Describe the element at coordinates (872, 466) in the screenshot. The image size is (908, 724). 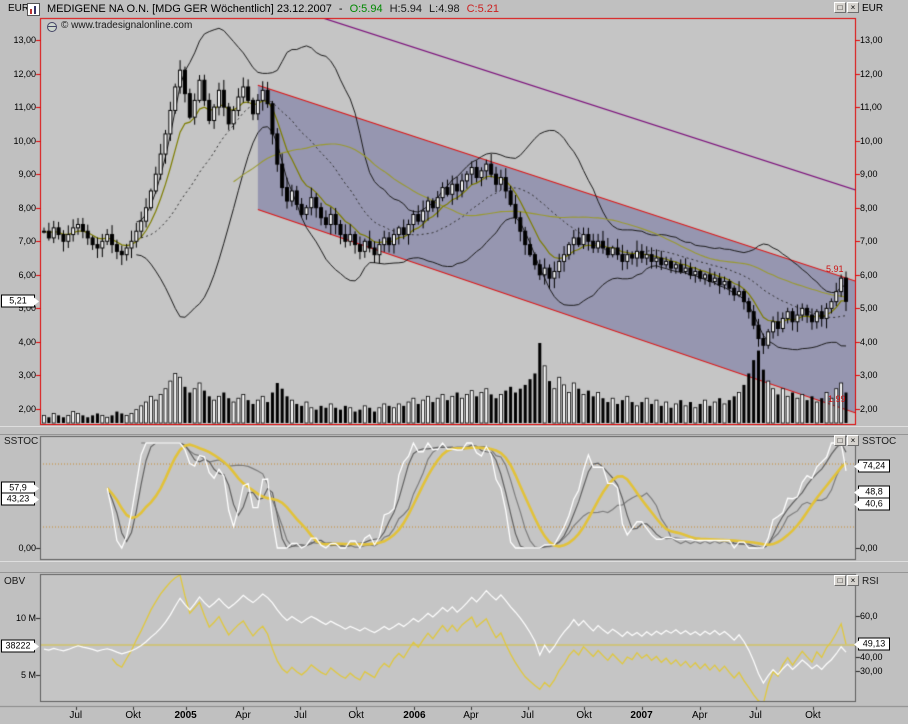
I see `stoch-value-tag: 74,24` at that location.